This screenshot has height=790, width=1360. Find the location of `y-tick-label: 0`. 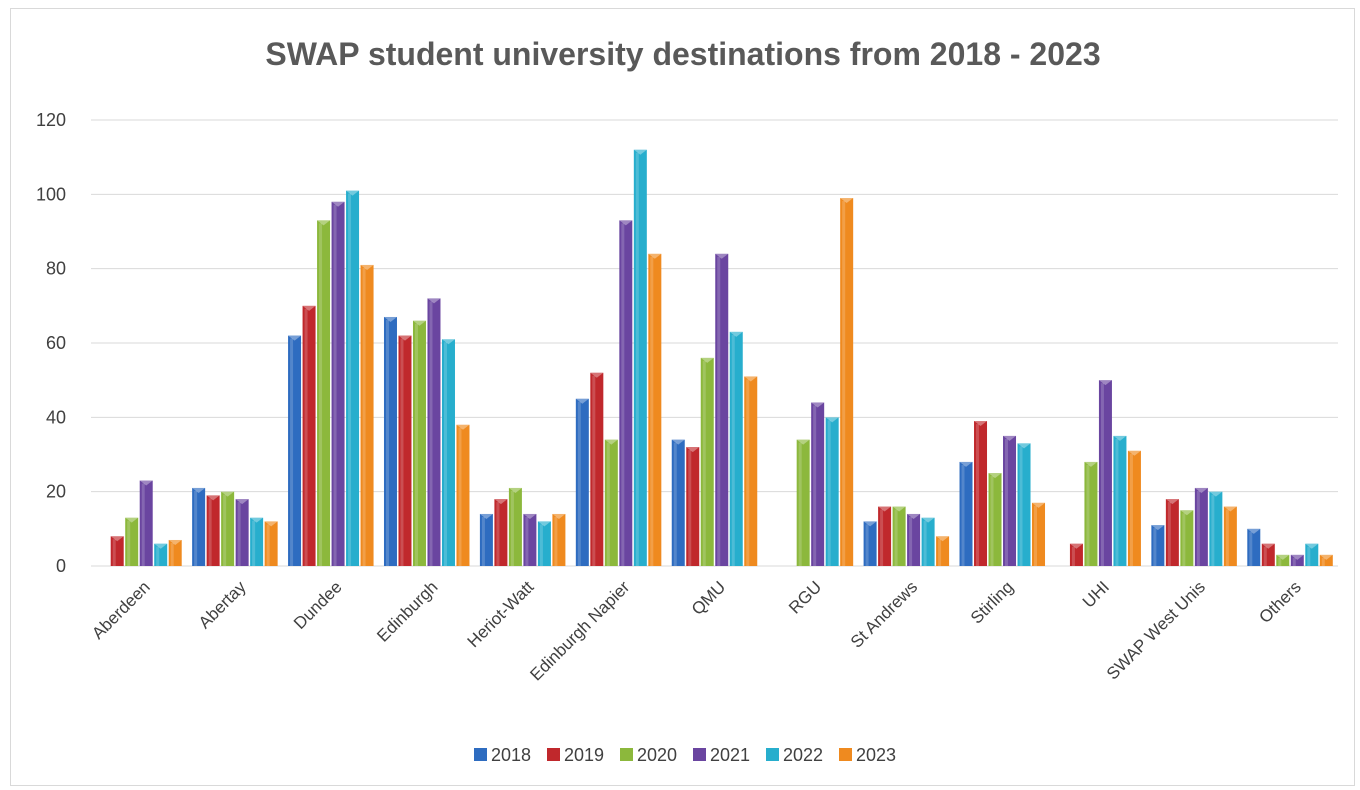

y-tick-label: 0 is located at coordinates (61, 566).